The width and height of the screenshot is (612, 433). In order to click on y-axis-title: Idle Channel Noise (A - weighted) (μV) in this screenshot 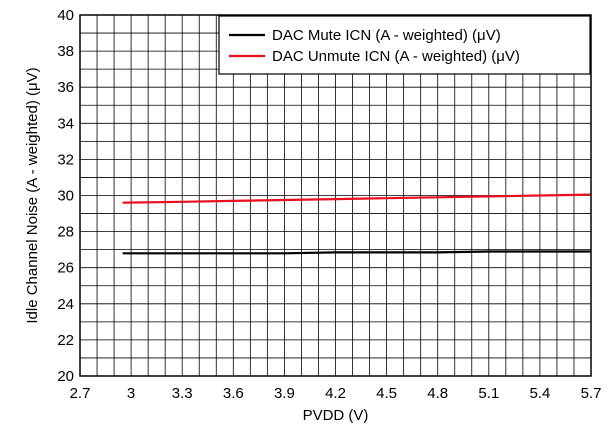, I will do `click(32, 195)`.